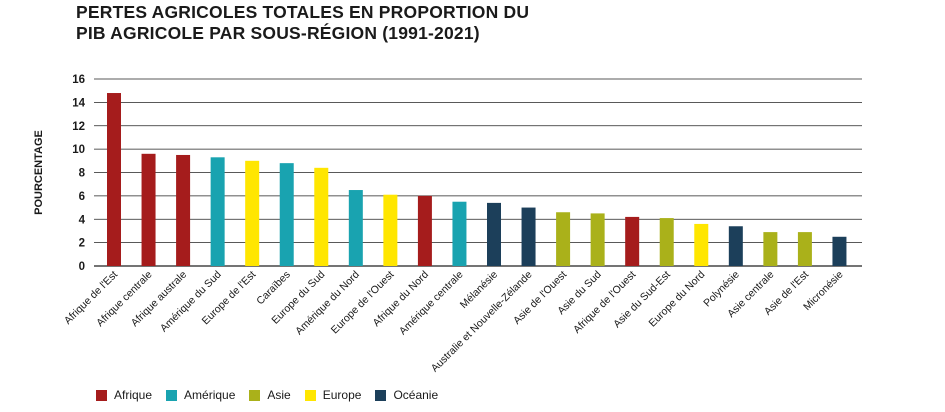  Describe the element at coordinates (82, 244) in the screenshot. I see `y-tick-label: 2` at that location.